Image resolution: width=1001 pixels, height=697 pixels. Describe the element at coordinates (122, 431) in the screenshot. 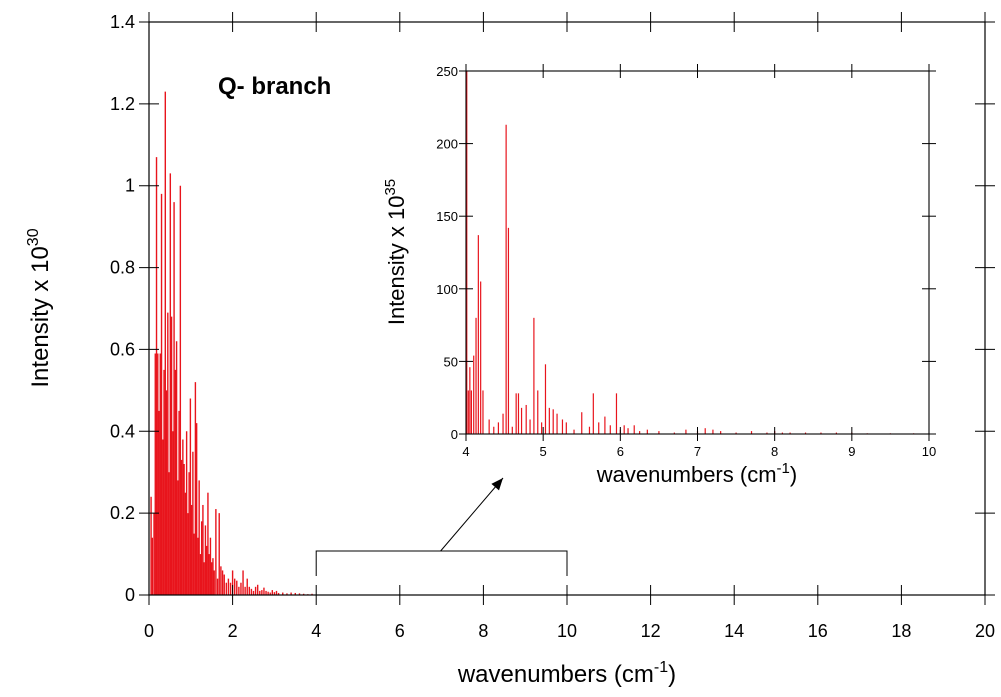

I see `main-ytick-label-2: 0.4` at that location.